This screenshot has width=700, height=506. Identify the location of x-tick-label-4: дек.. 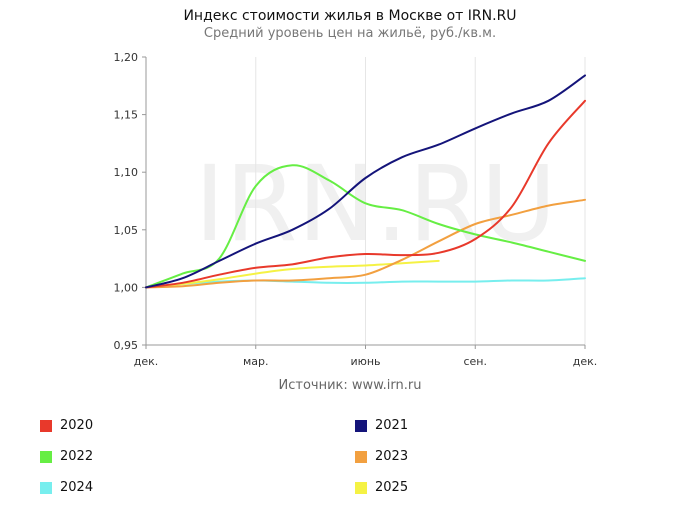
(585, 361).